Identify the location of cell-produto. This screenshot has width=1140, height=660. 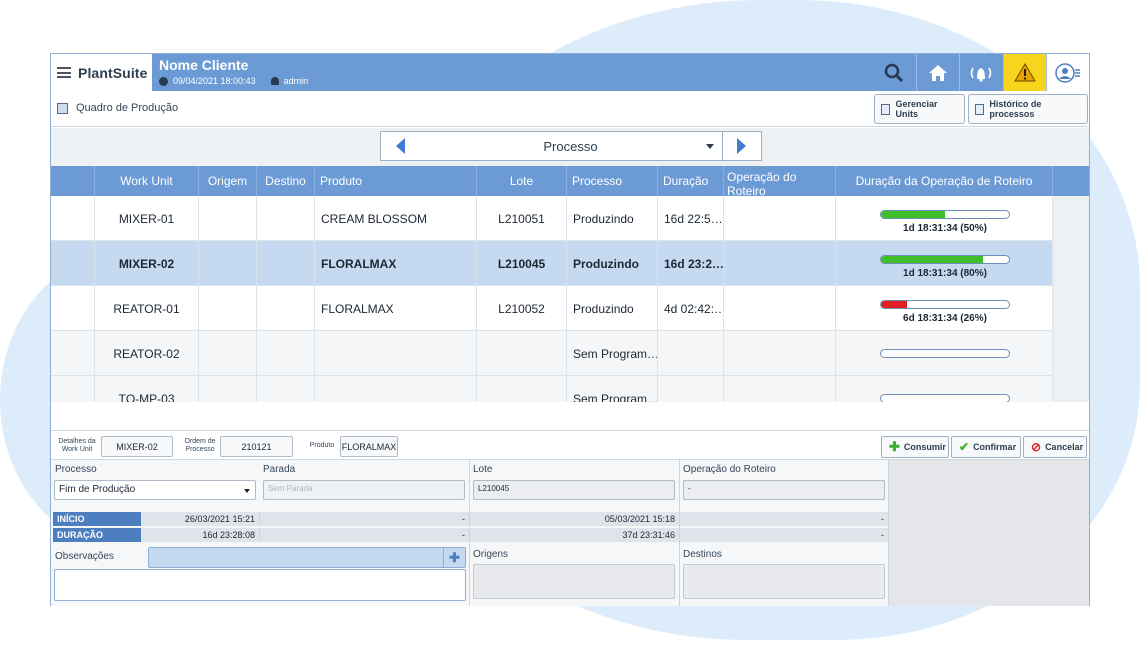
(396, 389).